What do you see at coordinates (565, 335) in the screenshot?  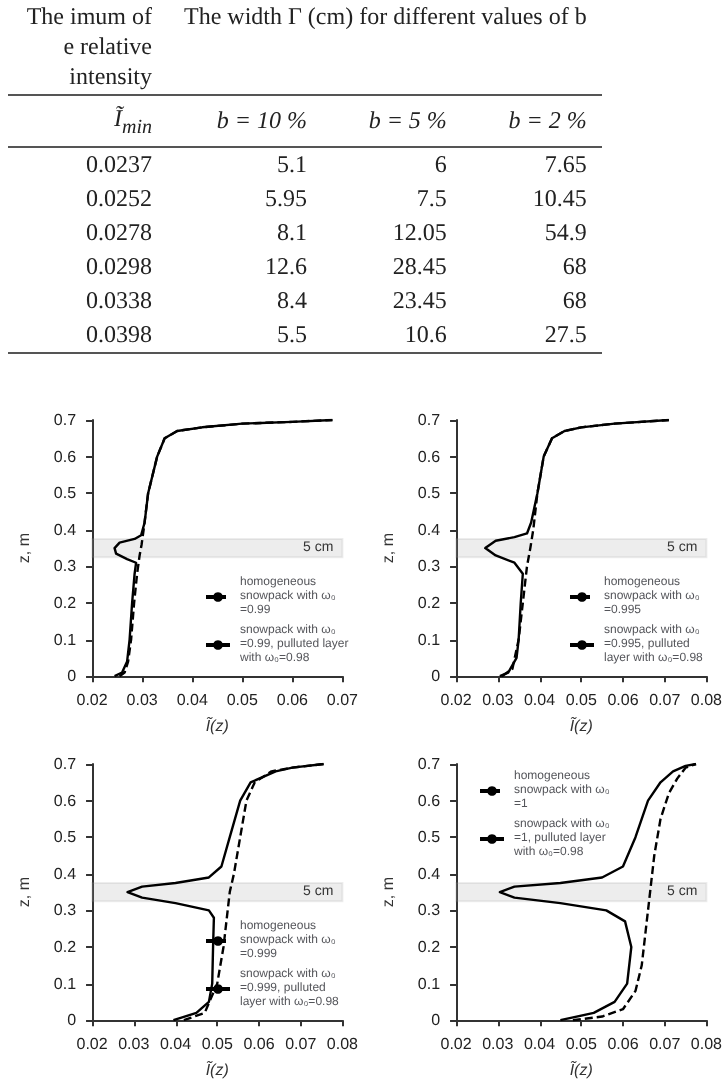 I see `text: 27.5` at bounding box center [565, 335].